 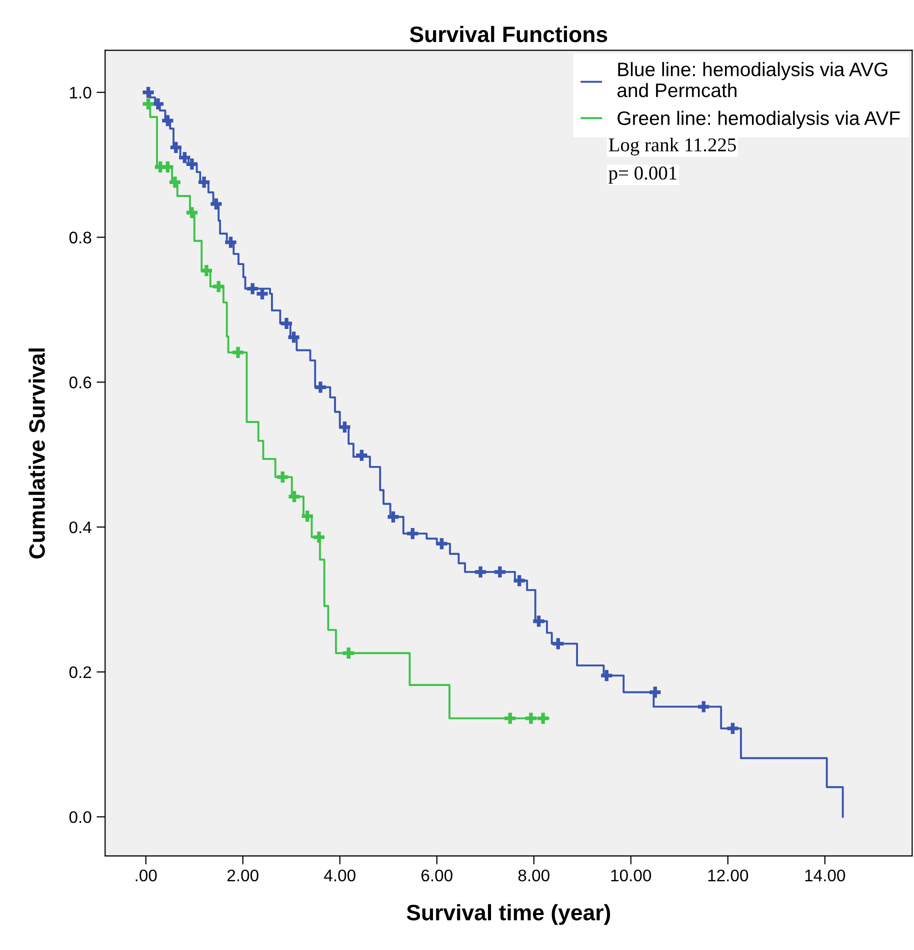 I want to click on x-tick-label: 8.00, so click(x=534, y=876).